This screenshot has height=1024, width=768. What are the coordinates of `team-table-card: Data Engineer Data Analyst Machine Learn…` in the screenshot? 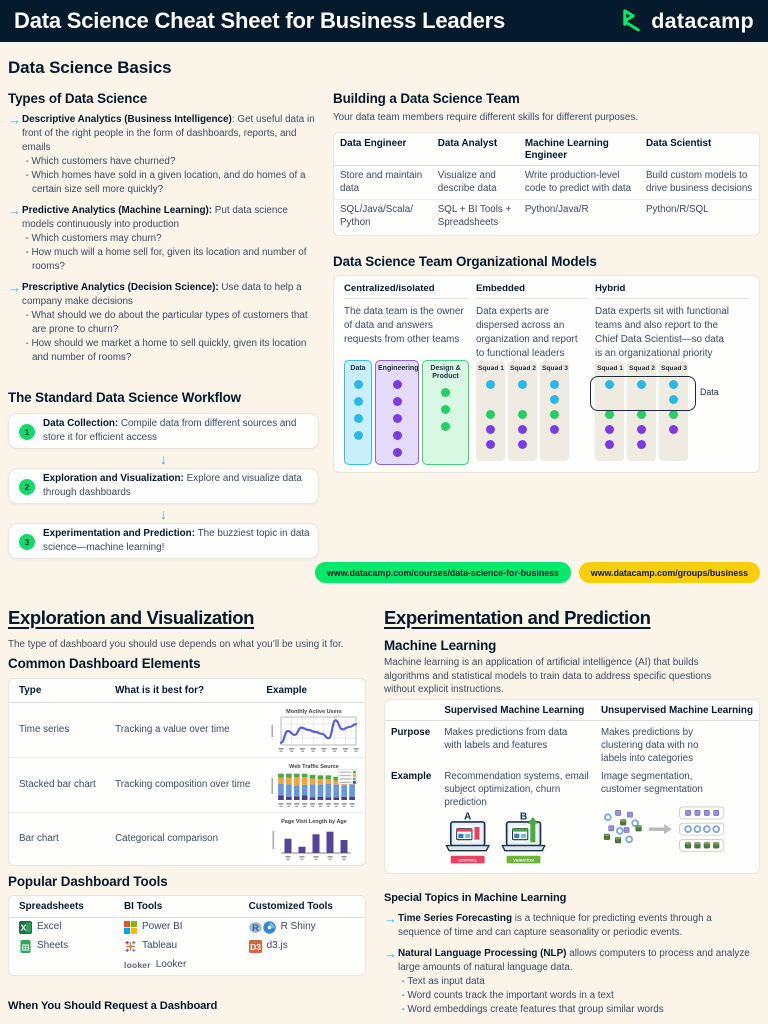 It's located at (546, 184).